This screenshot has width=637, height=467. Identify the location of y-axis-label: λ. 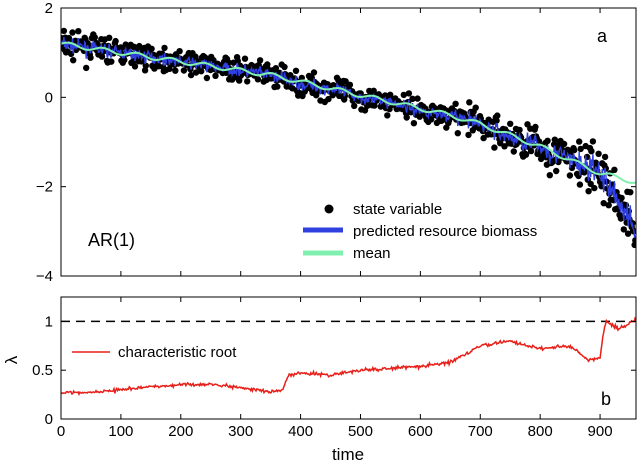
(11, 359).